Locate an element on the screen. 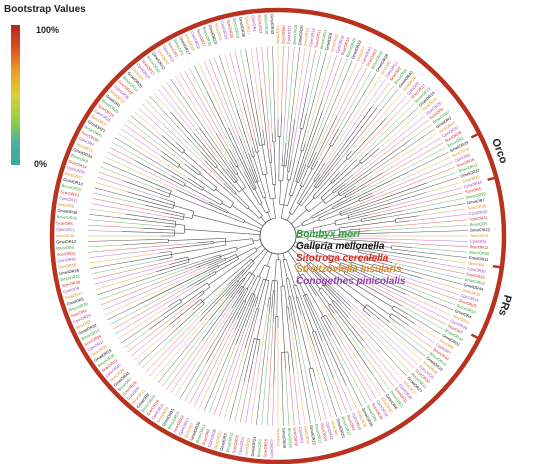  leaf-label: BmorOR9 is located at coordinates (79, 158).